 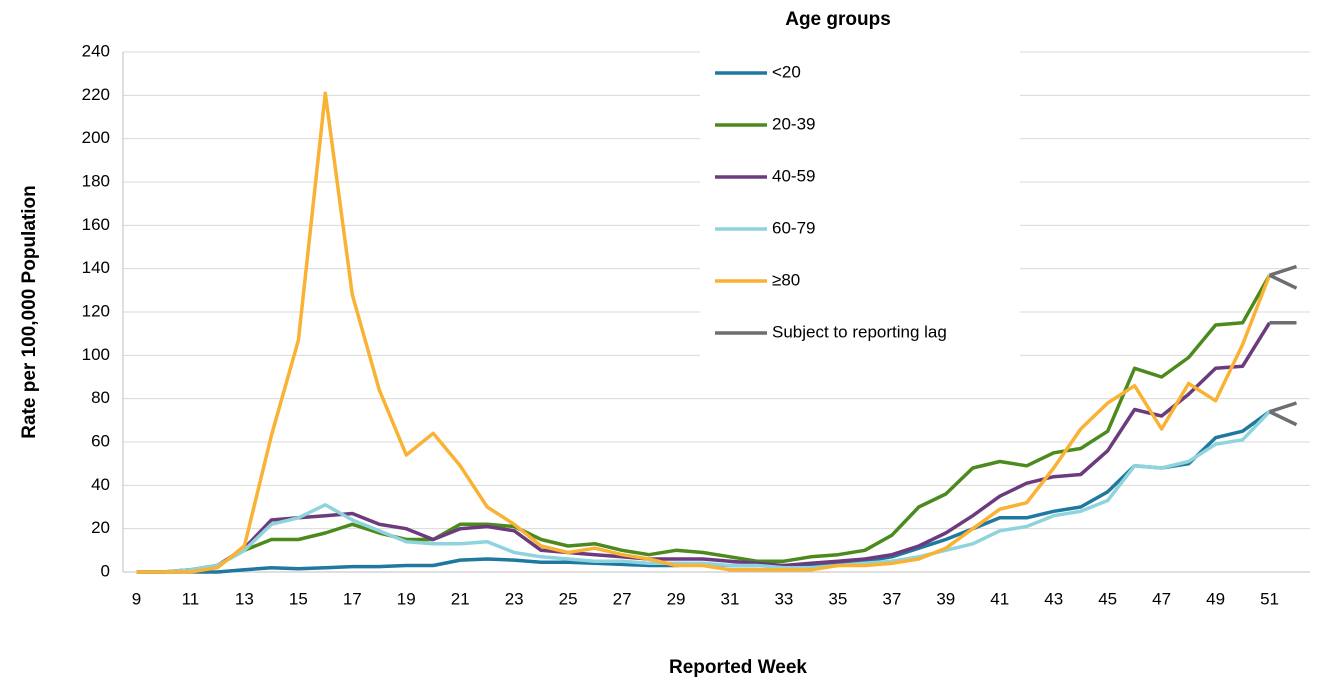 What do you see at coordinates (999, 598) in the screenshot?
I see `x-tick-label: 41` at bounding box center [999, 598].